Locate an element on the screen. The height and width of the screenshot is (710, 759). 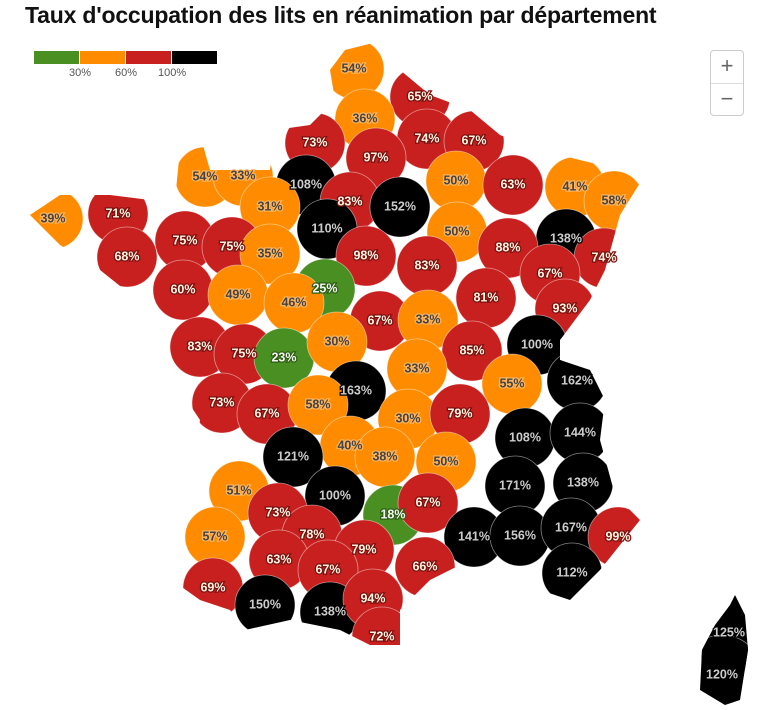
legend-swatch-red is located at coordinates (148, 57).